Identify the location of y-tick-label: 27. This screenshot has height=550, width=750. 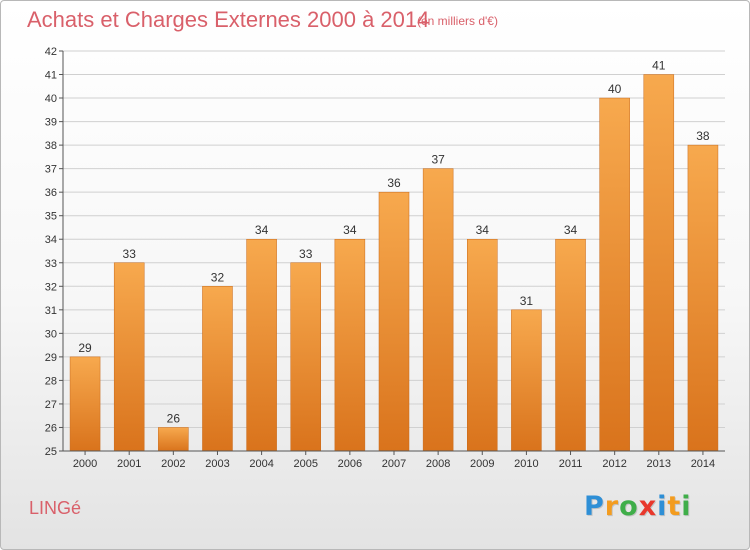
(51, 405).